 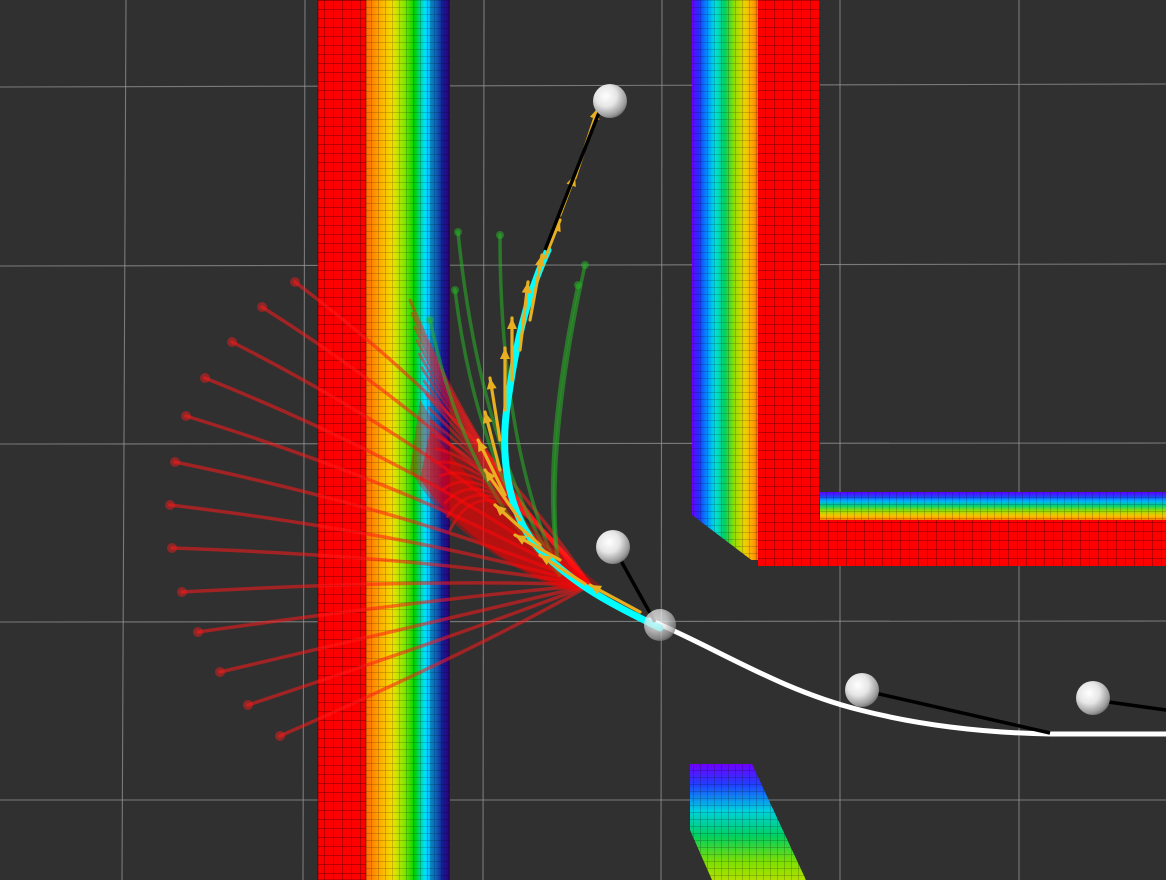 What do you see at coordinates (962, 529) in the screenshot?
I see `costmap-wall-horizontal` at bounding box center [962, 529].